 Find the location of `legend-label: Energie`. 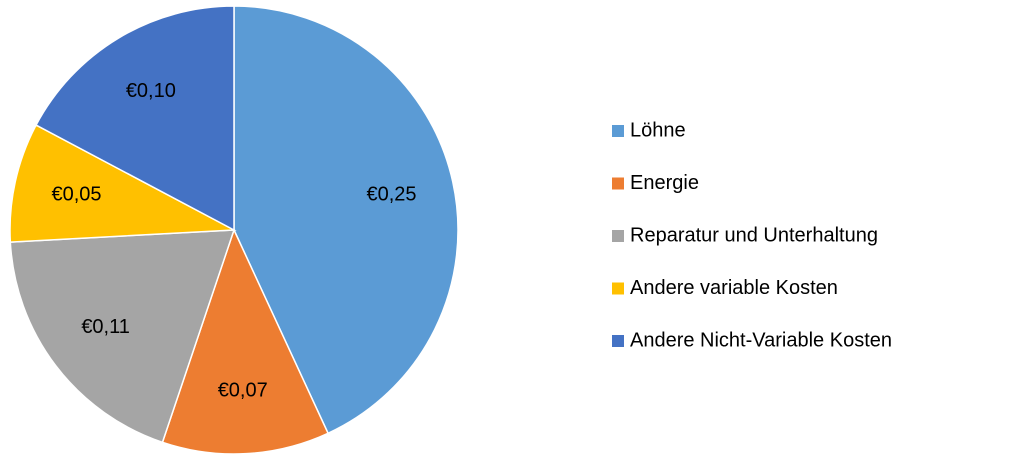

legend-label: Energie is located at coordinates (664, 183).